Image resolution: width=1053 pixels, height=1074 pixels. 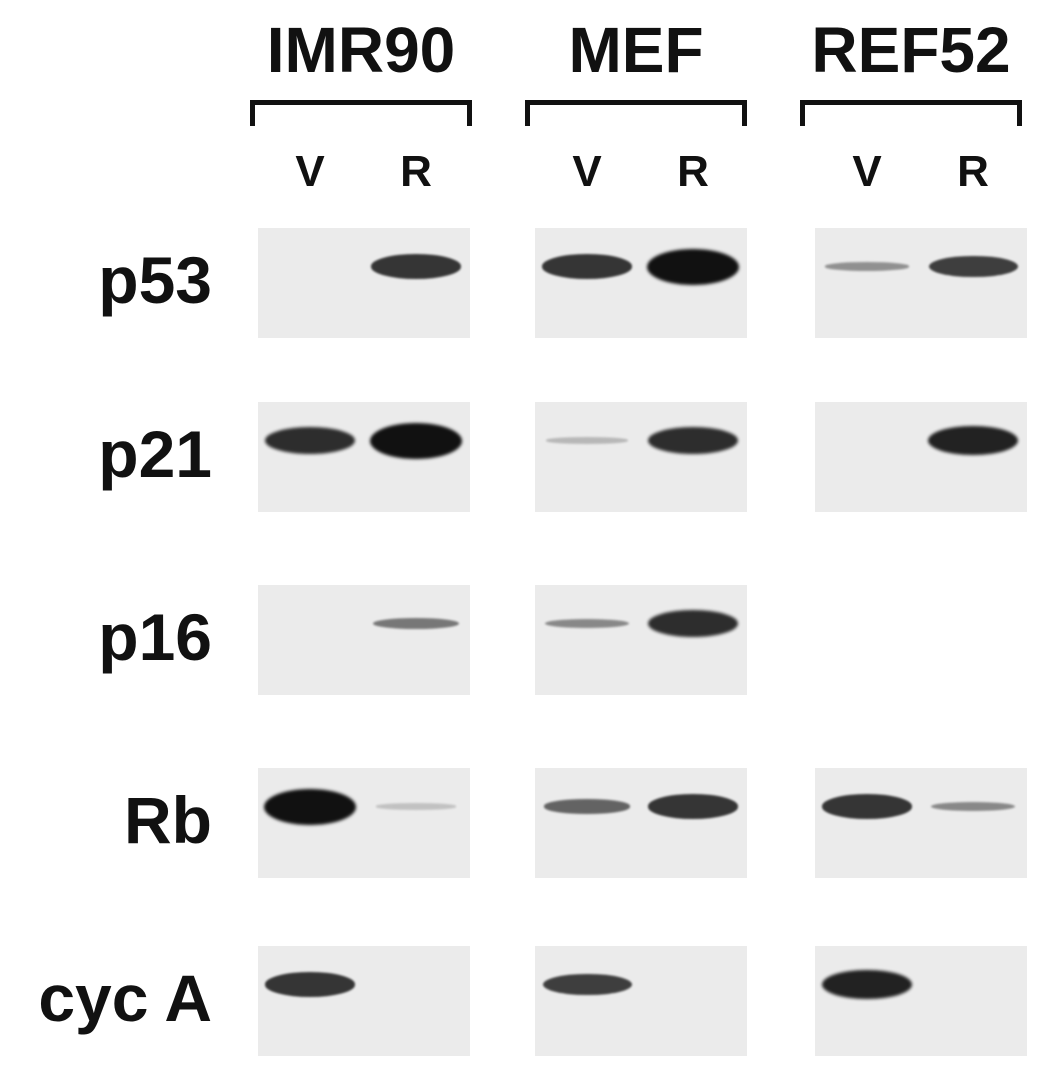 I want to click on band-p21-ref52-r, so click(x=973, y=440).